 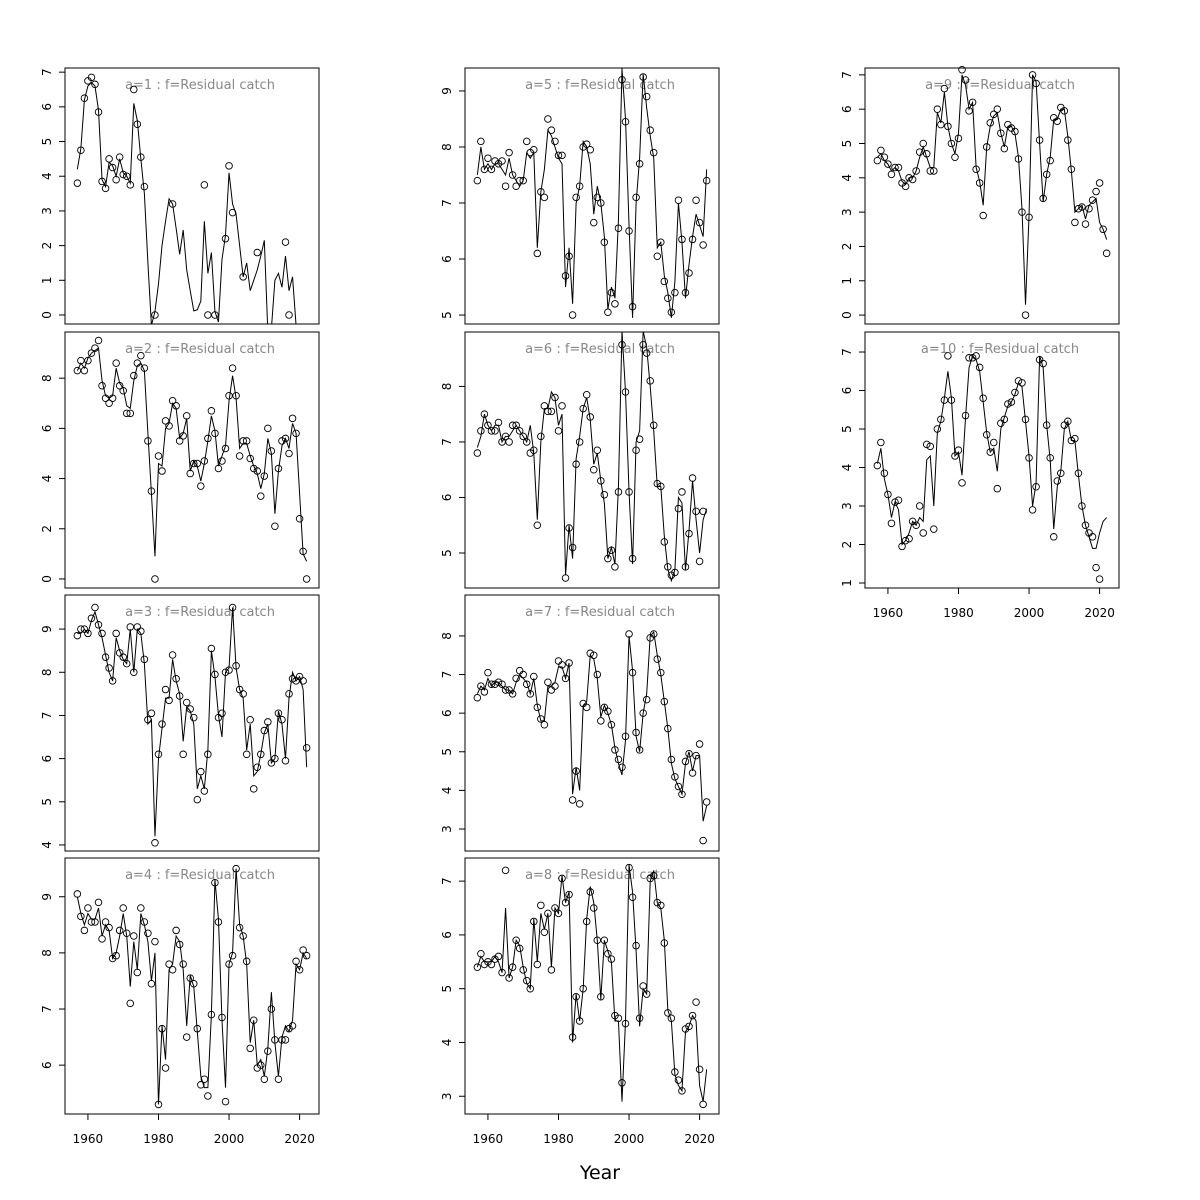 What do you see at coordinates (447, 636) in the screenshot?
I see `y-tick-label: 8` at bounding box center [447, 636].